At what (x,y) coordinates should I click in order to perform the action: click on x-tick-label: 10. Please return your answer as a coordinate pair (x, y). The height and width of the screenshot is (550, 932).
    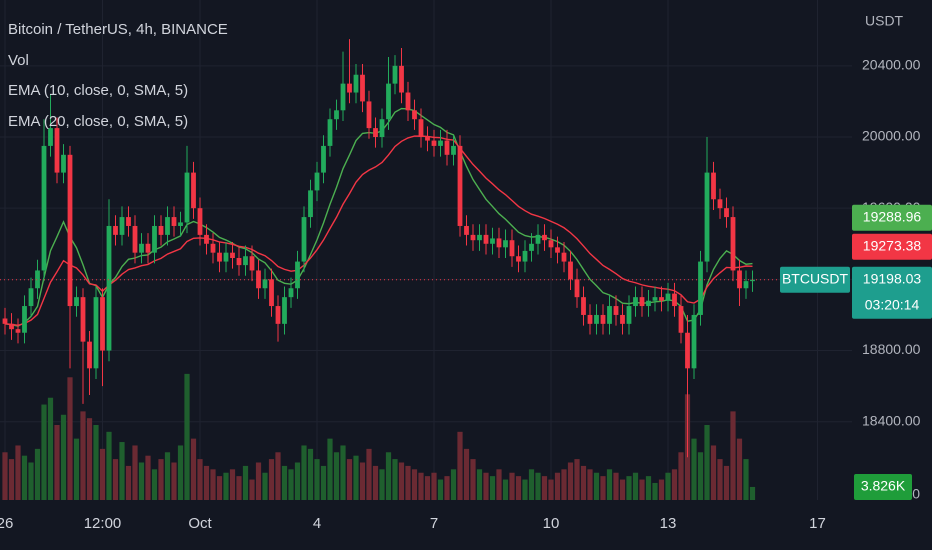
    Looking at the image, I should click on (551, 523).